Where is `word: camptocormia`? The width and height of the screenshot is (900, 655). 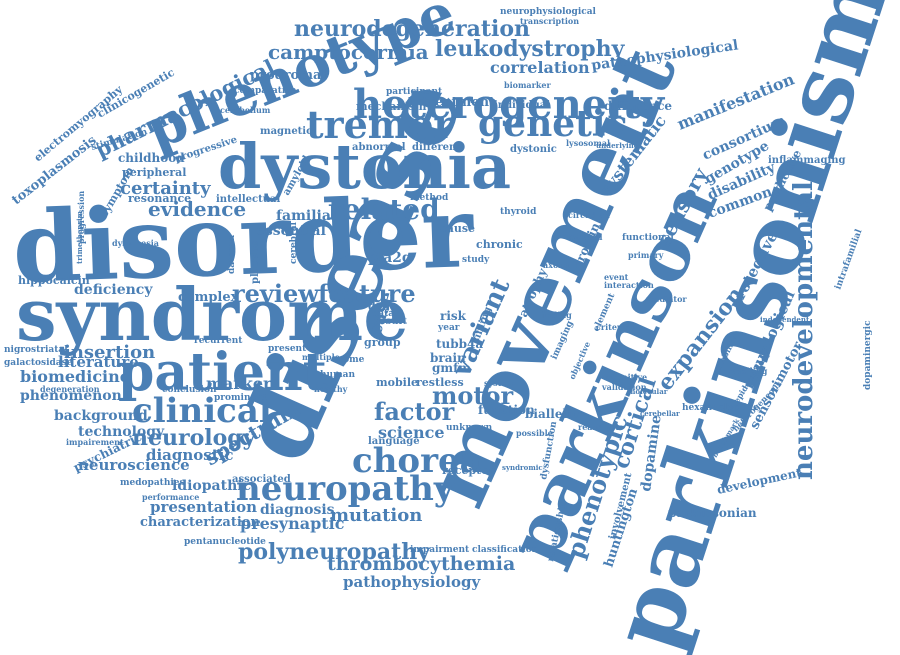
word: camptocormia is located at coordinates (348, 52).